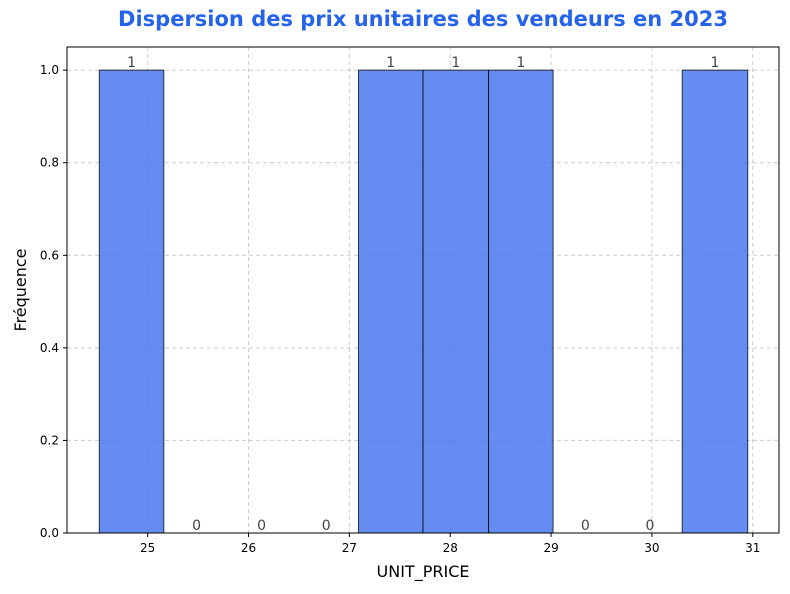  Describe the element at coordinates (49, 348) in the screenshot. I see `y-tick-label: 0.4` at that location.